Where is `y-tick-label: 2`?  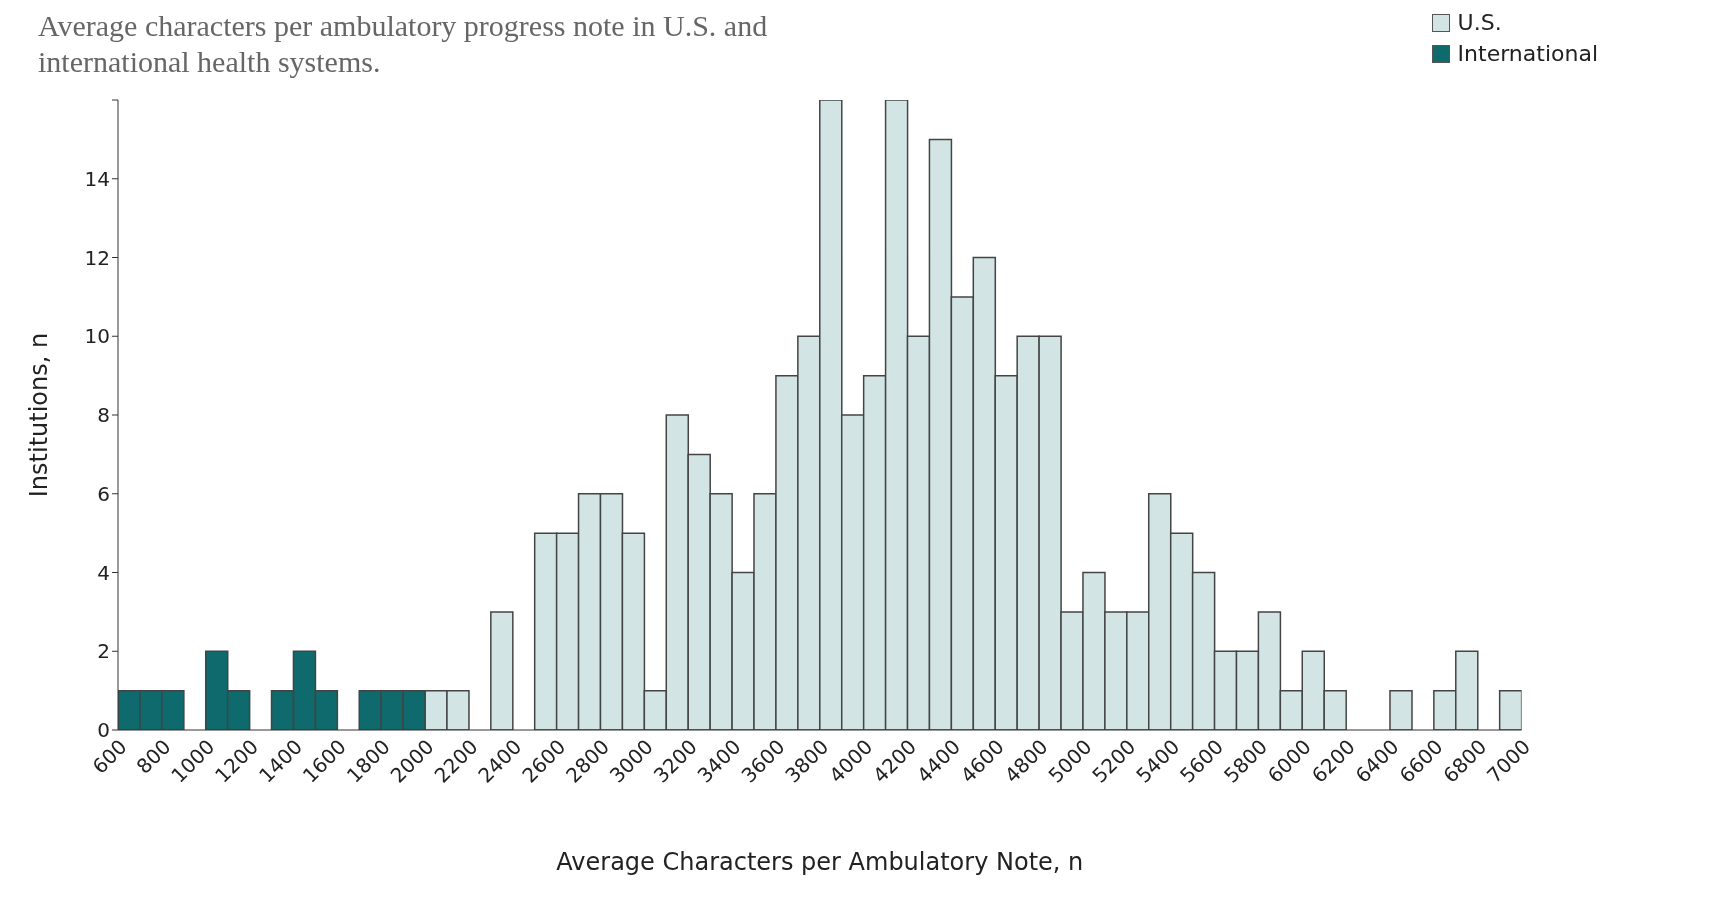 y-tick-label: 2 is located at coordinates (103, 651).